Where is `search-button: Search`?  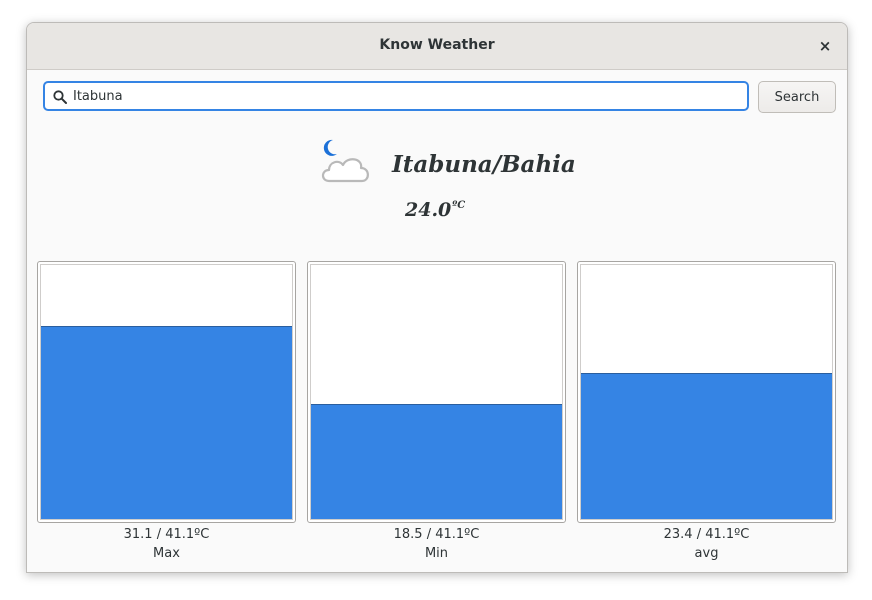
search-button: Search is located at coordinates (797, 97).